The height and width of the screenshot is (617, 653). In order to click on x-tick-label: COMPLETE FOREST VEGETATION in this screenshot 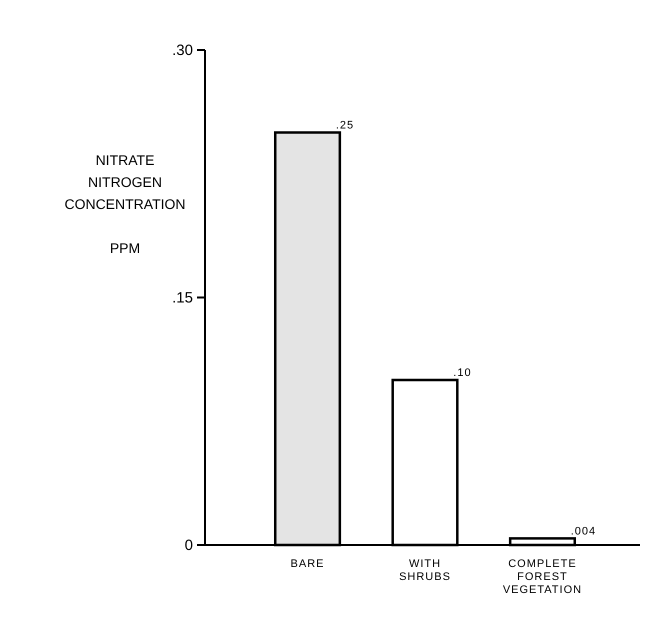, I will do `click(542, 577)`.